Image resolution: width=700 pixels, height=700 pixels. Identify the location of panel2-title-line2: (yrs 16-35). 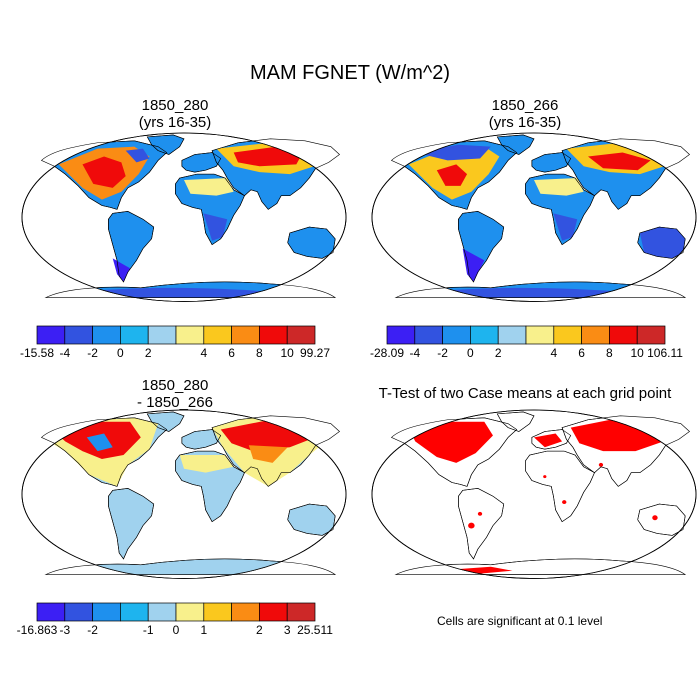
(525, 122).